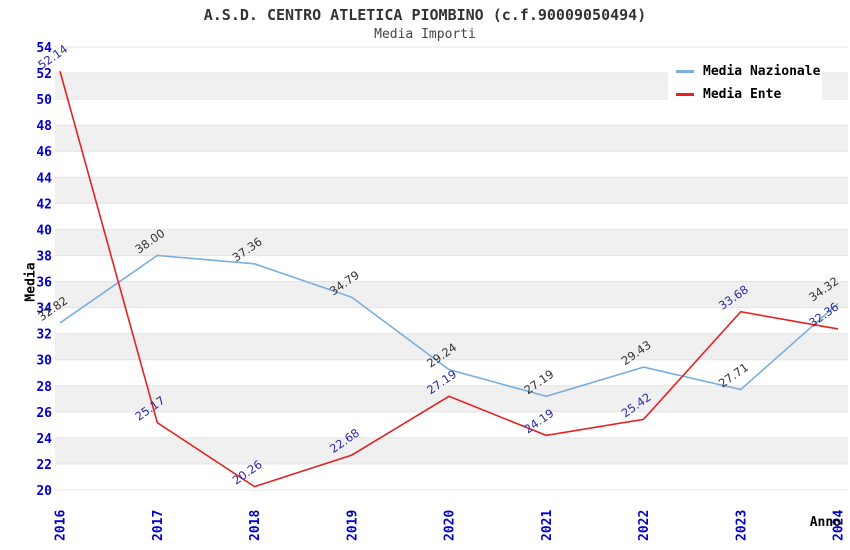  What do you see at coordinates (839, 525) in the screenshot?
I see `x-tick-label: 2024` at bounding box center [839, 525].